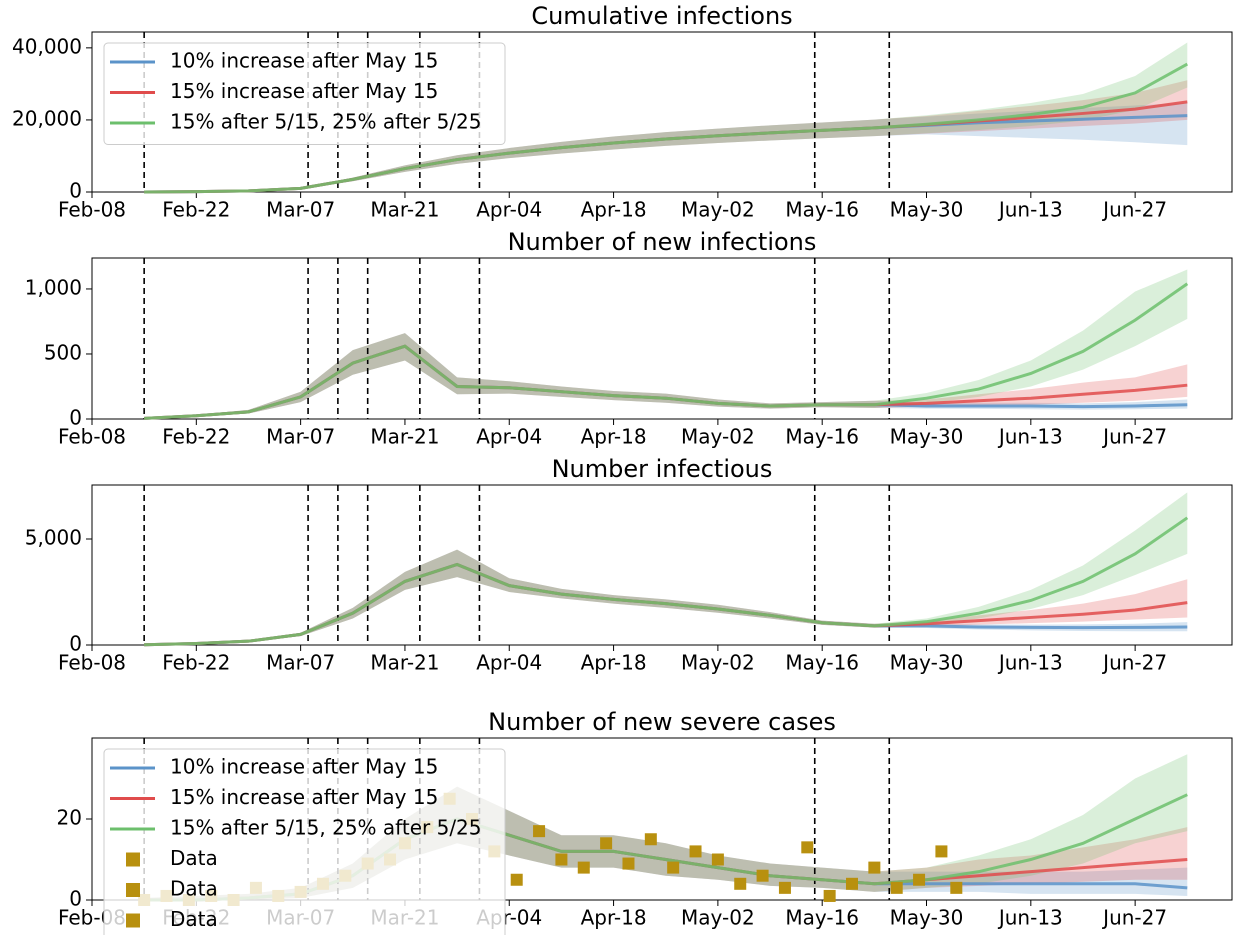 This screenshot has height=935, width=1233. What do you see at coordinates (69, 818) in the screenshot?
I see `y-tick-label: 20` at bounding box center [69, 818].